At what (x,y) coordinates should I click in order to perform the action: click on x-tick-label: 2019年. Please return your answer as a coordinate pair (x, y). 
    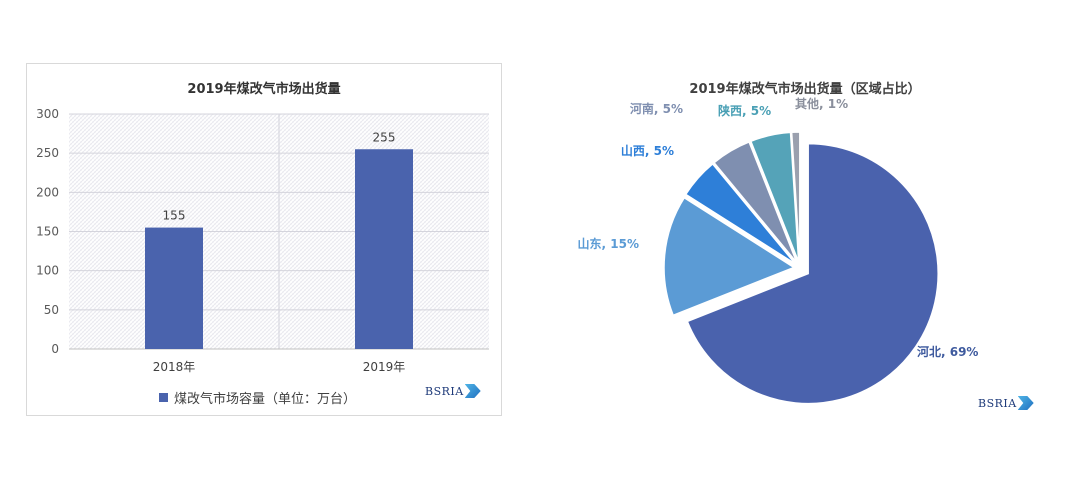
    Looking at the image, I should click on (384, 367).